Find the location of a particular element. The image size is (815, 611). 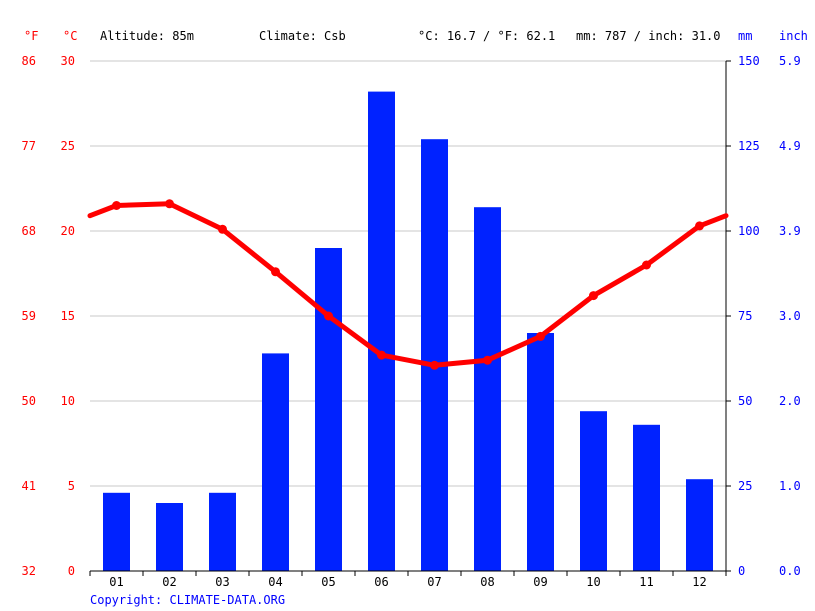

inch-tick-label: 4.9 is located at coordinates (790, 146).